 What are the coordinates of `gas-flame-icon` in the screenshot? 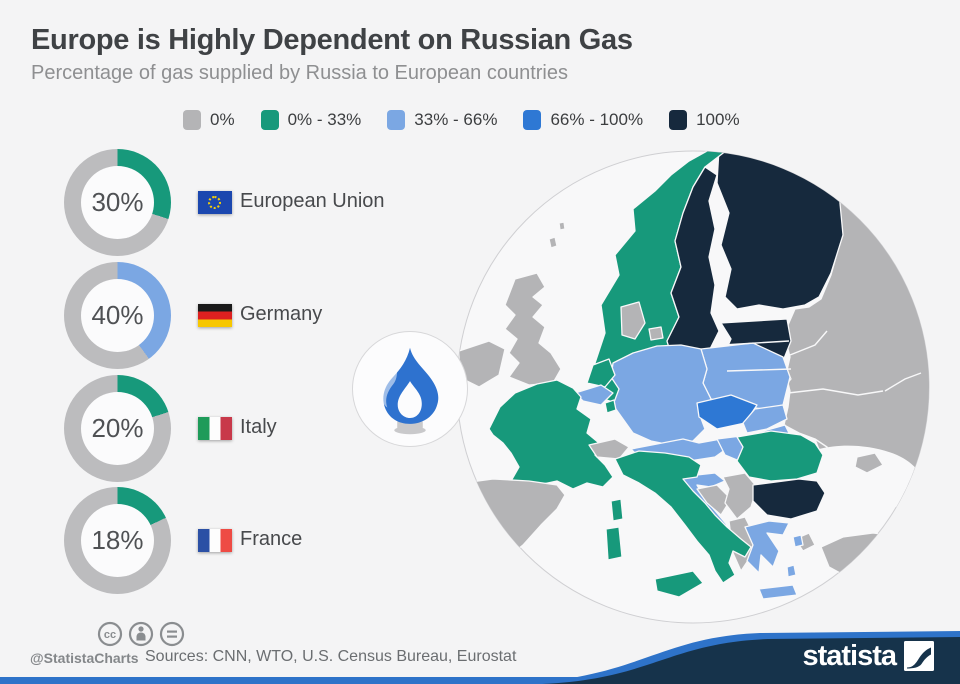 It's located at (409, 391).